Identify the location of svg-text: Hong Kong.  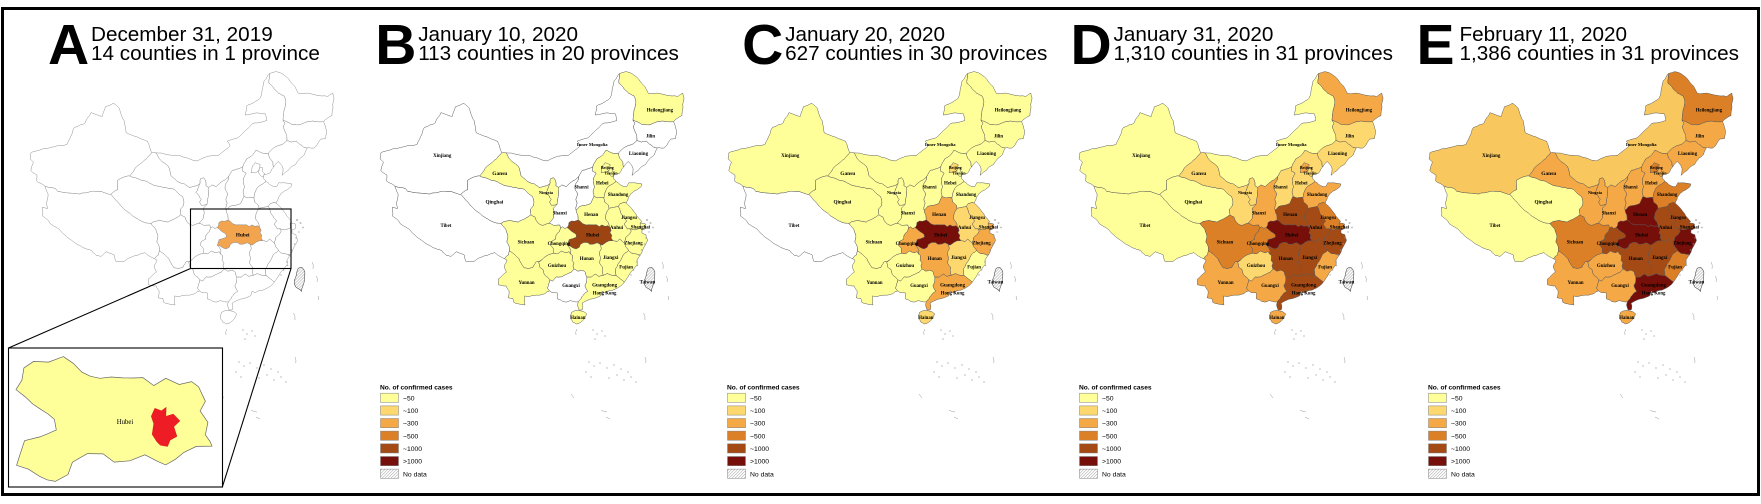
(1653, 294).